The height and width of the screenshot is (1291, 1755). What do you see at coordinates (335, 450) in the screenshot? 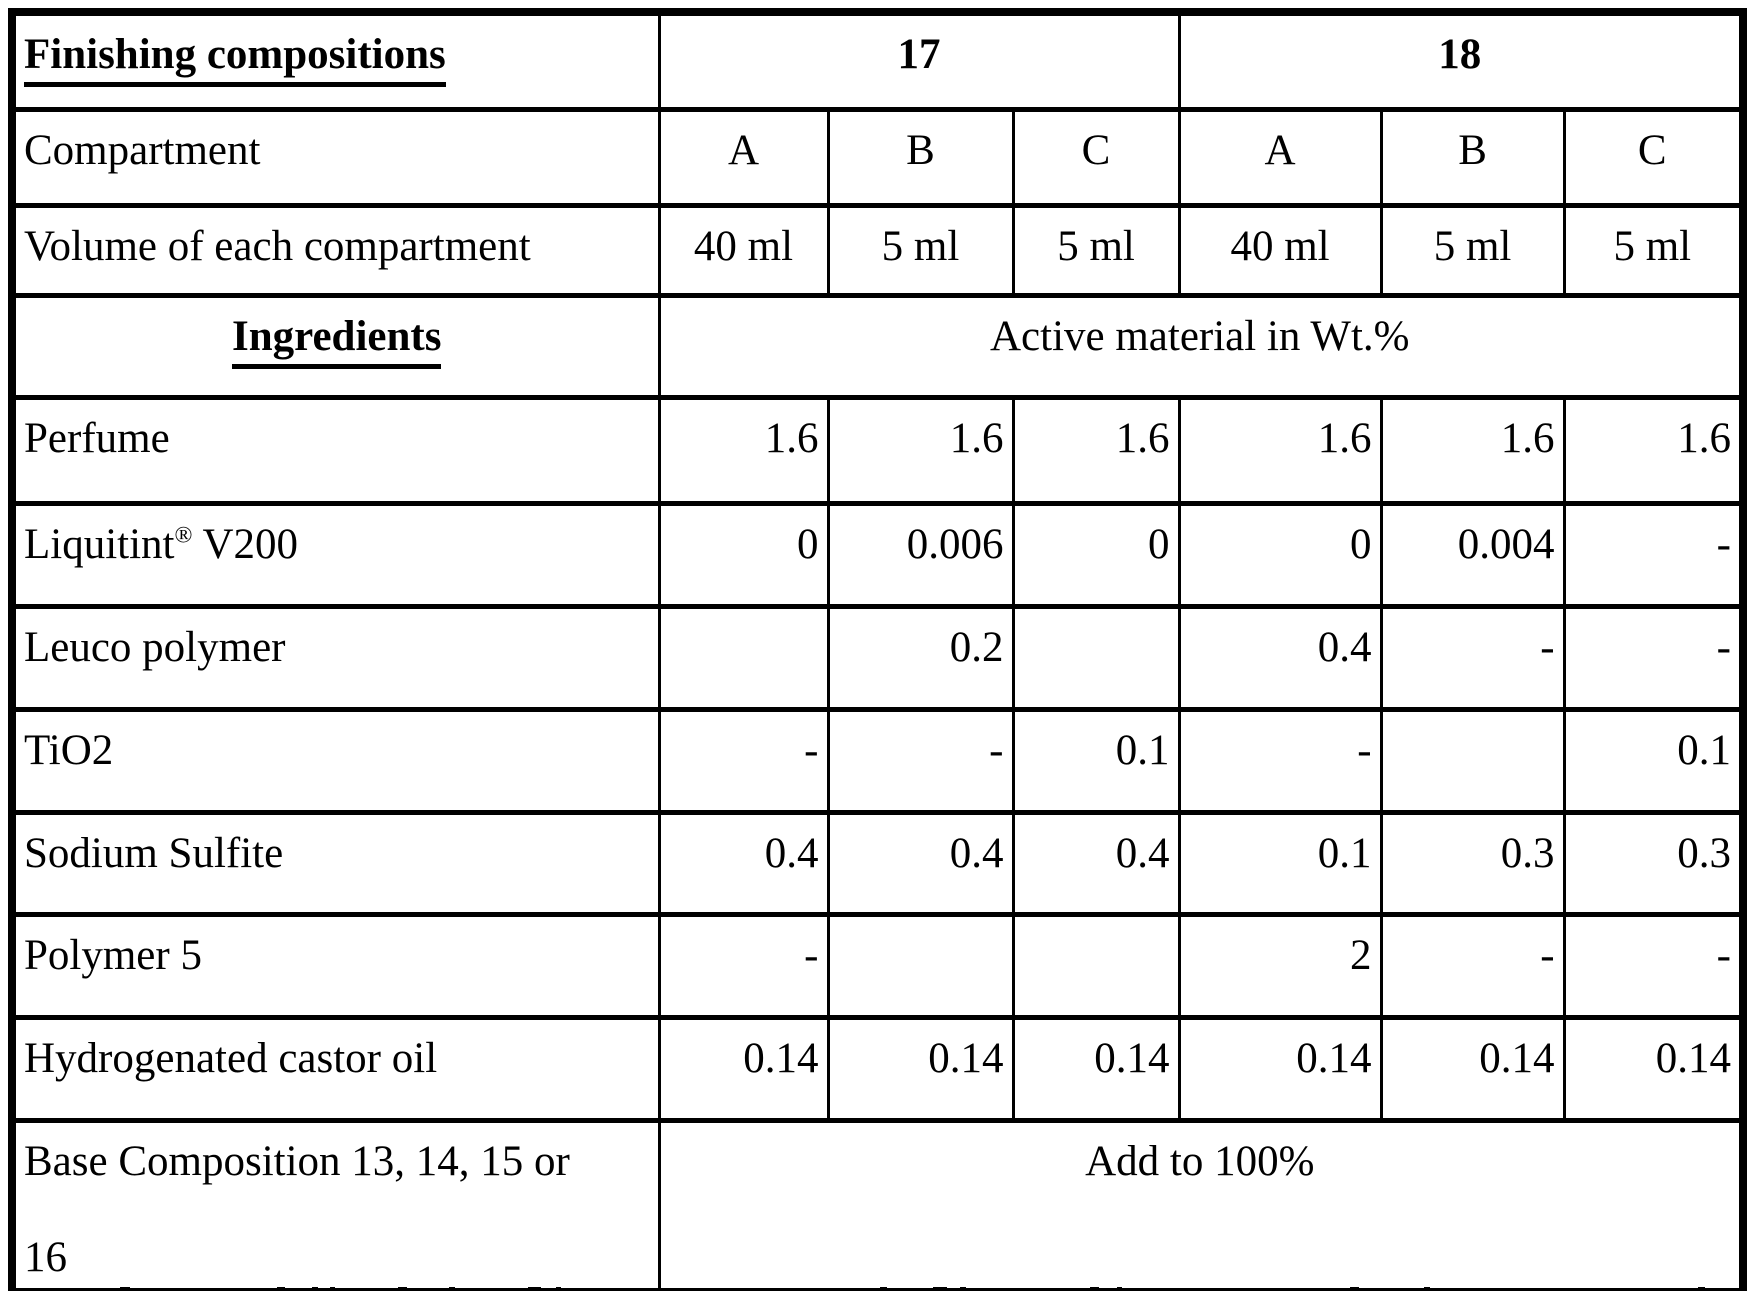
I see `ingredient-label: Perfume` at bounding box center [335, 450].